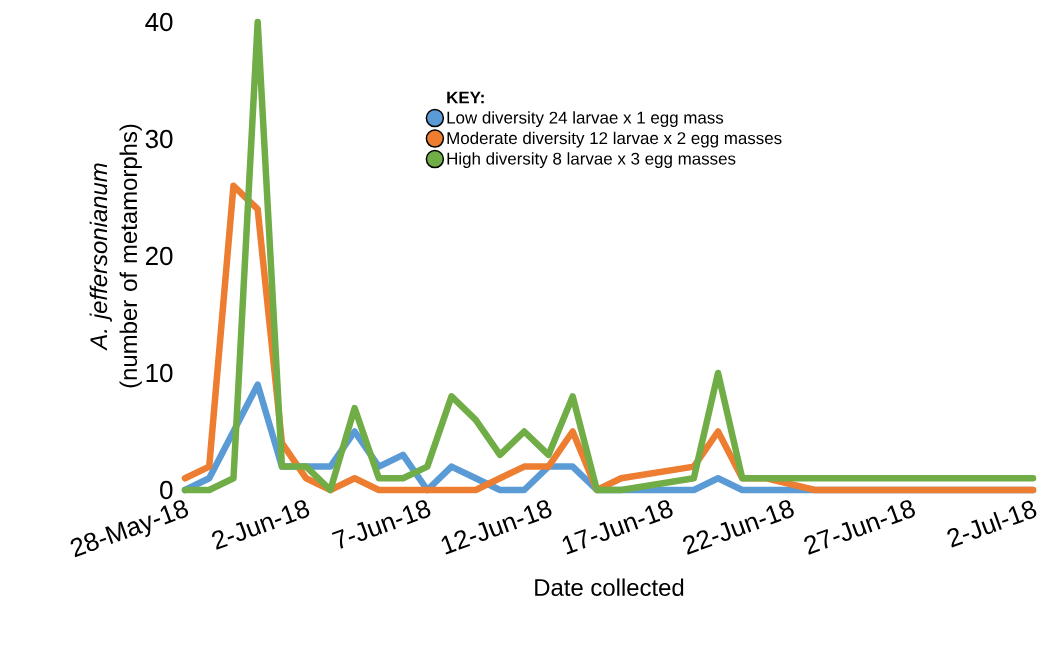 The image size is (1041, 658). Describe the element at coordinates (159, 373) in the screenshot. I see `y-tick-label: 10` at that location.